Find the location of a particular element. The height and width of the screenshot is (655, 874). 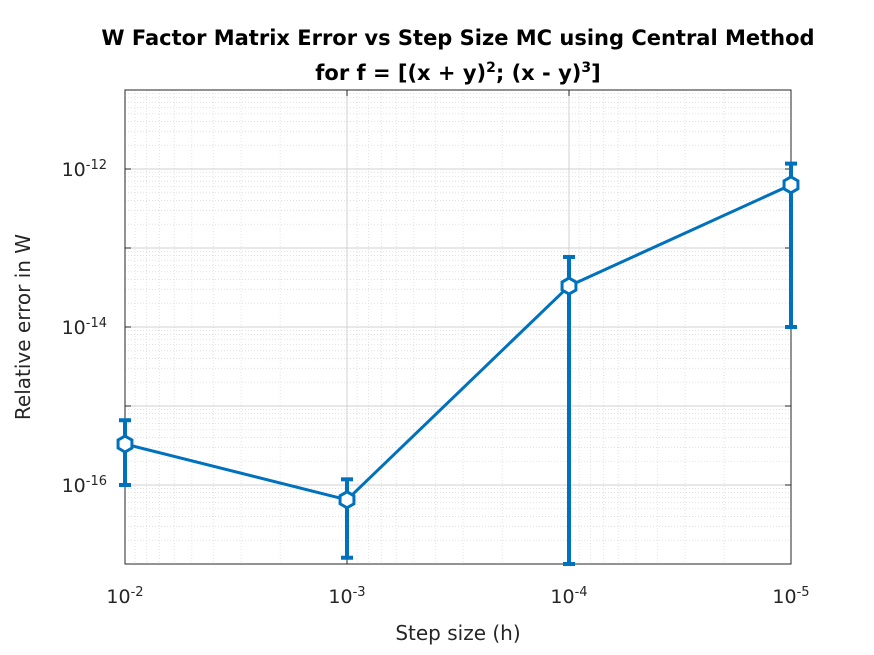

y-tick-label: 10-12 is located at coordinates (84, 170).